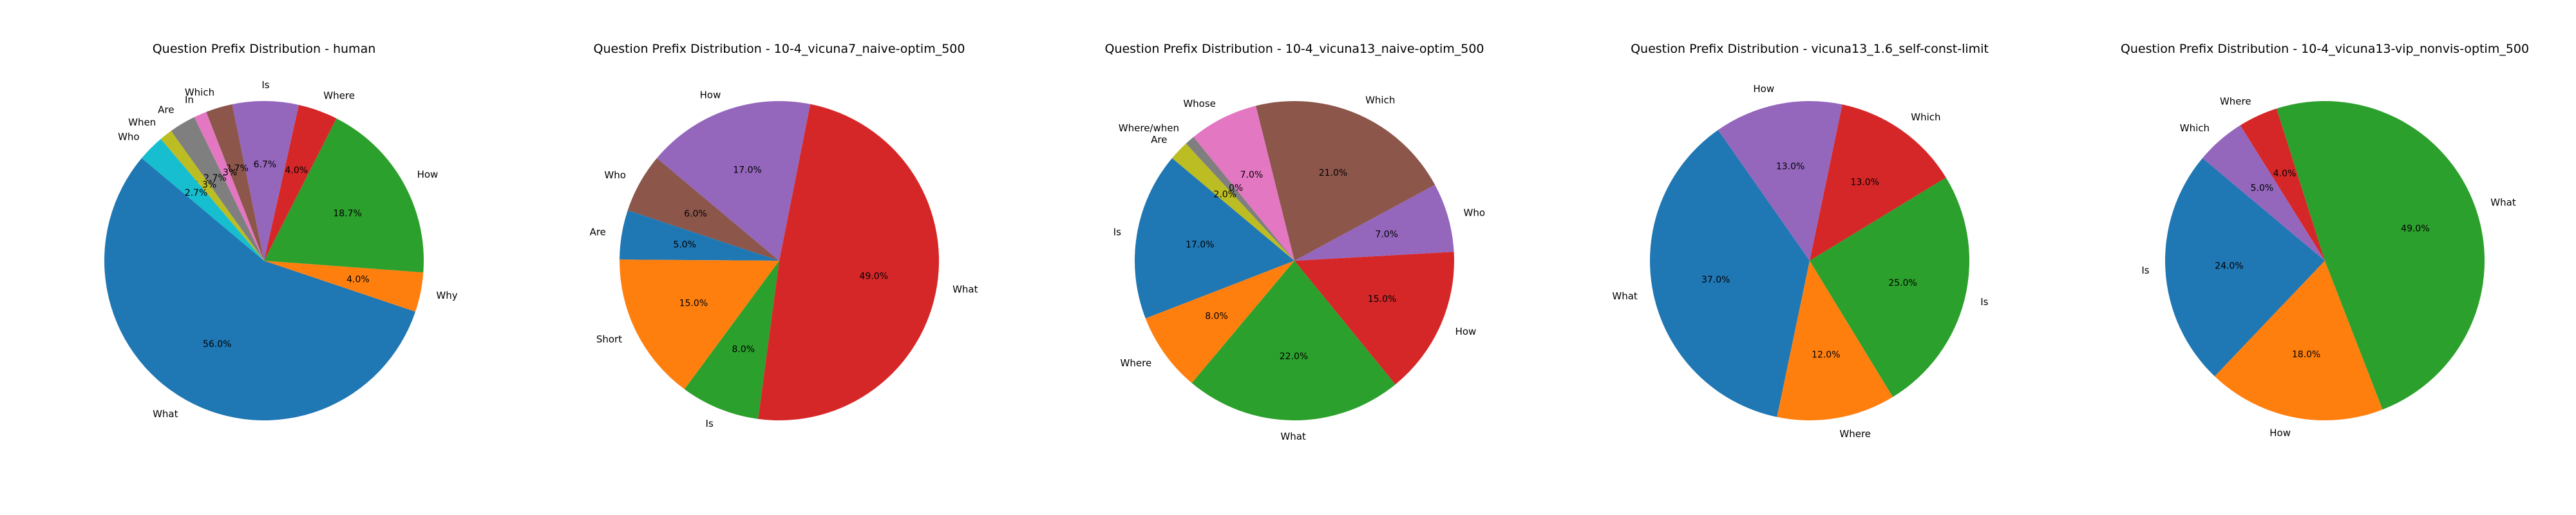 Image resolution: width=2576 pixels, height=515 pixels. Describe the element at coordinates (1224, 194) in the screenshot. I see `slice-percent: 2.0%` at that location.